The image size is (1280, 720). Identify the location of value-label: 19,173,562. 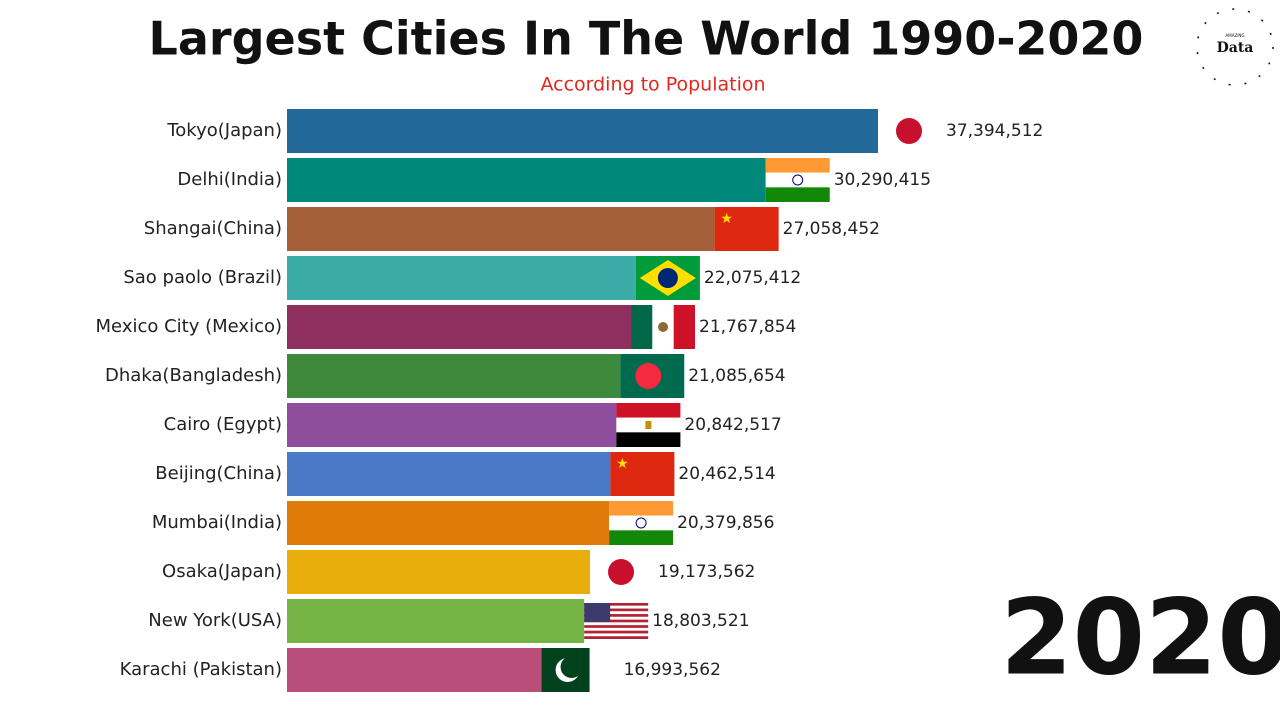
(706, 572).